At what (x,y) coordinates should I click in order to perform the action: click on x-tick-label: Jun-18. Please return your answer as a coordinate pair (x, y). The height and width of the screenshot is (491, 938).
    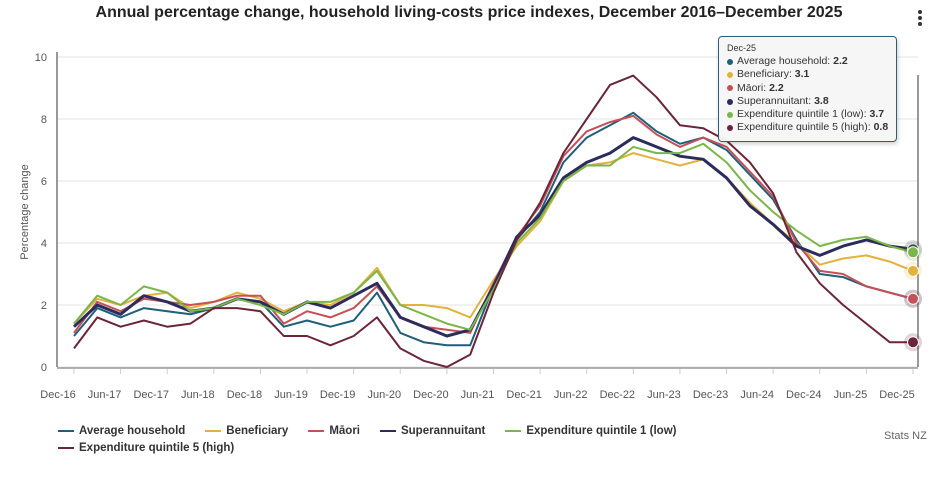
    Looking at the image, I should click on (198, 395).